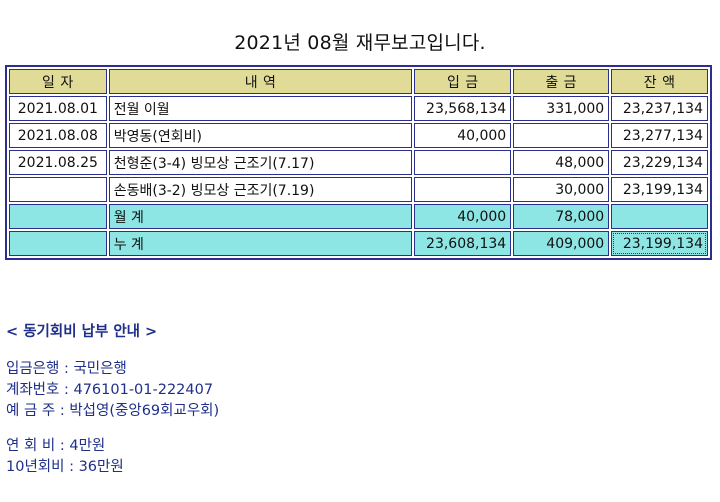 This screenshot has width=720, height=502. I want to click on monthly-total-row: 월 계 40,000 78,000, so click(358, 216).